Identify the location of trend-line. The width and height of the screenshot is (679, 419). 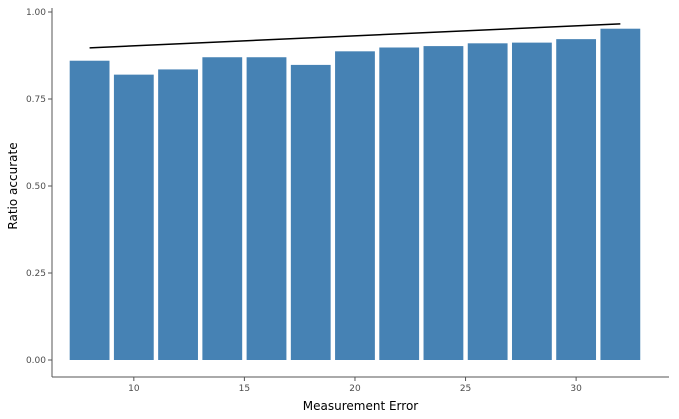
(355, 36).